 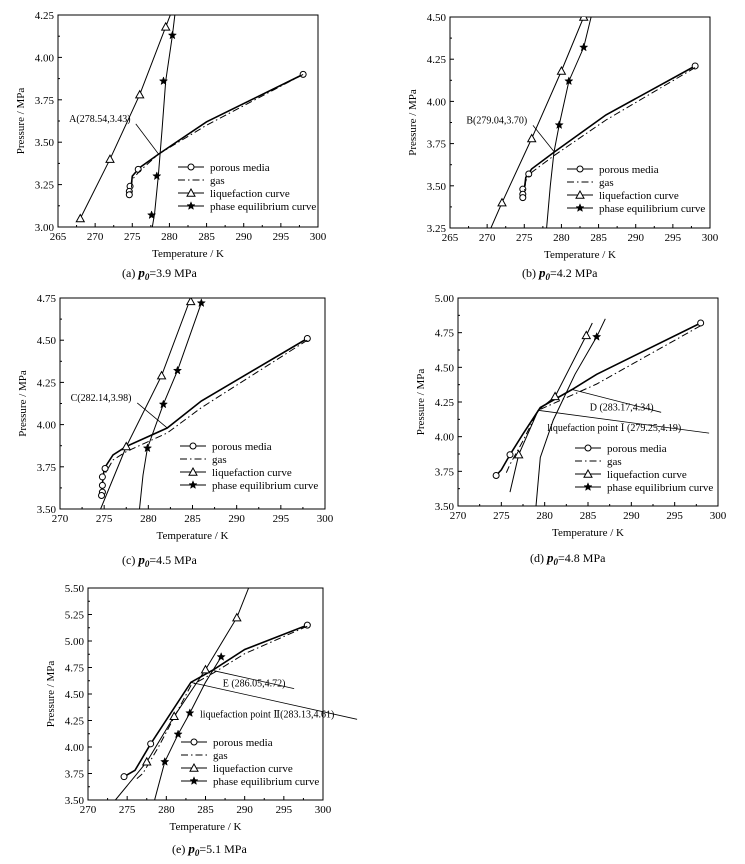 I want to click on annotation-label: C(282.14,3.98), so click(x=101, y=398).